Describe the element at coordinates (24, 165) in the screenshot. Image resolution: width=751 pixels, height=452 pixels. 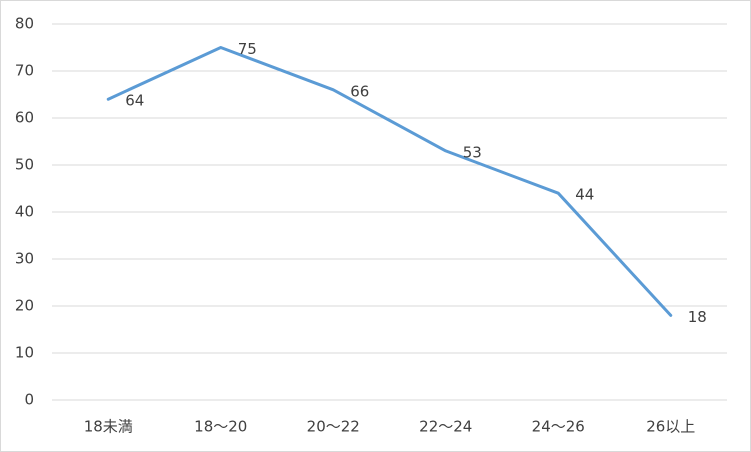
I see `y-tick-label: 50` at that location.